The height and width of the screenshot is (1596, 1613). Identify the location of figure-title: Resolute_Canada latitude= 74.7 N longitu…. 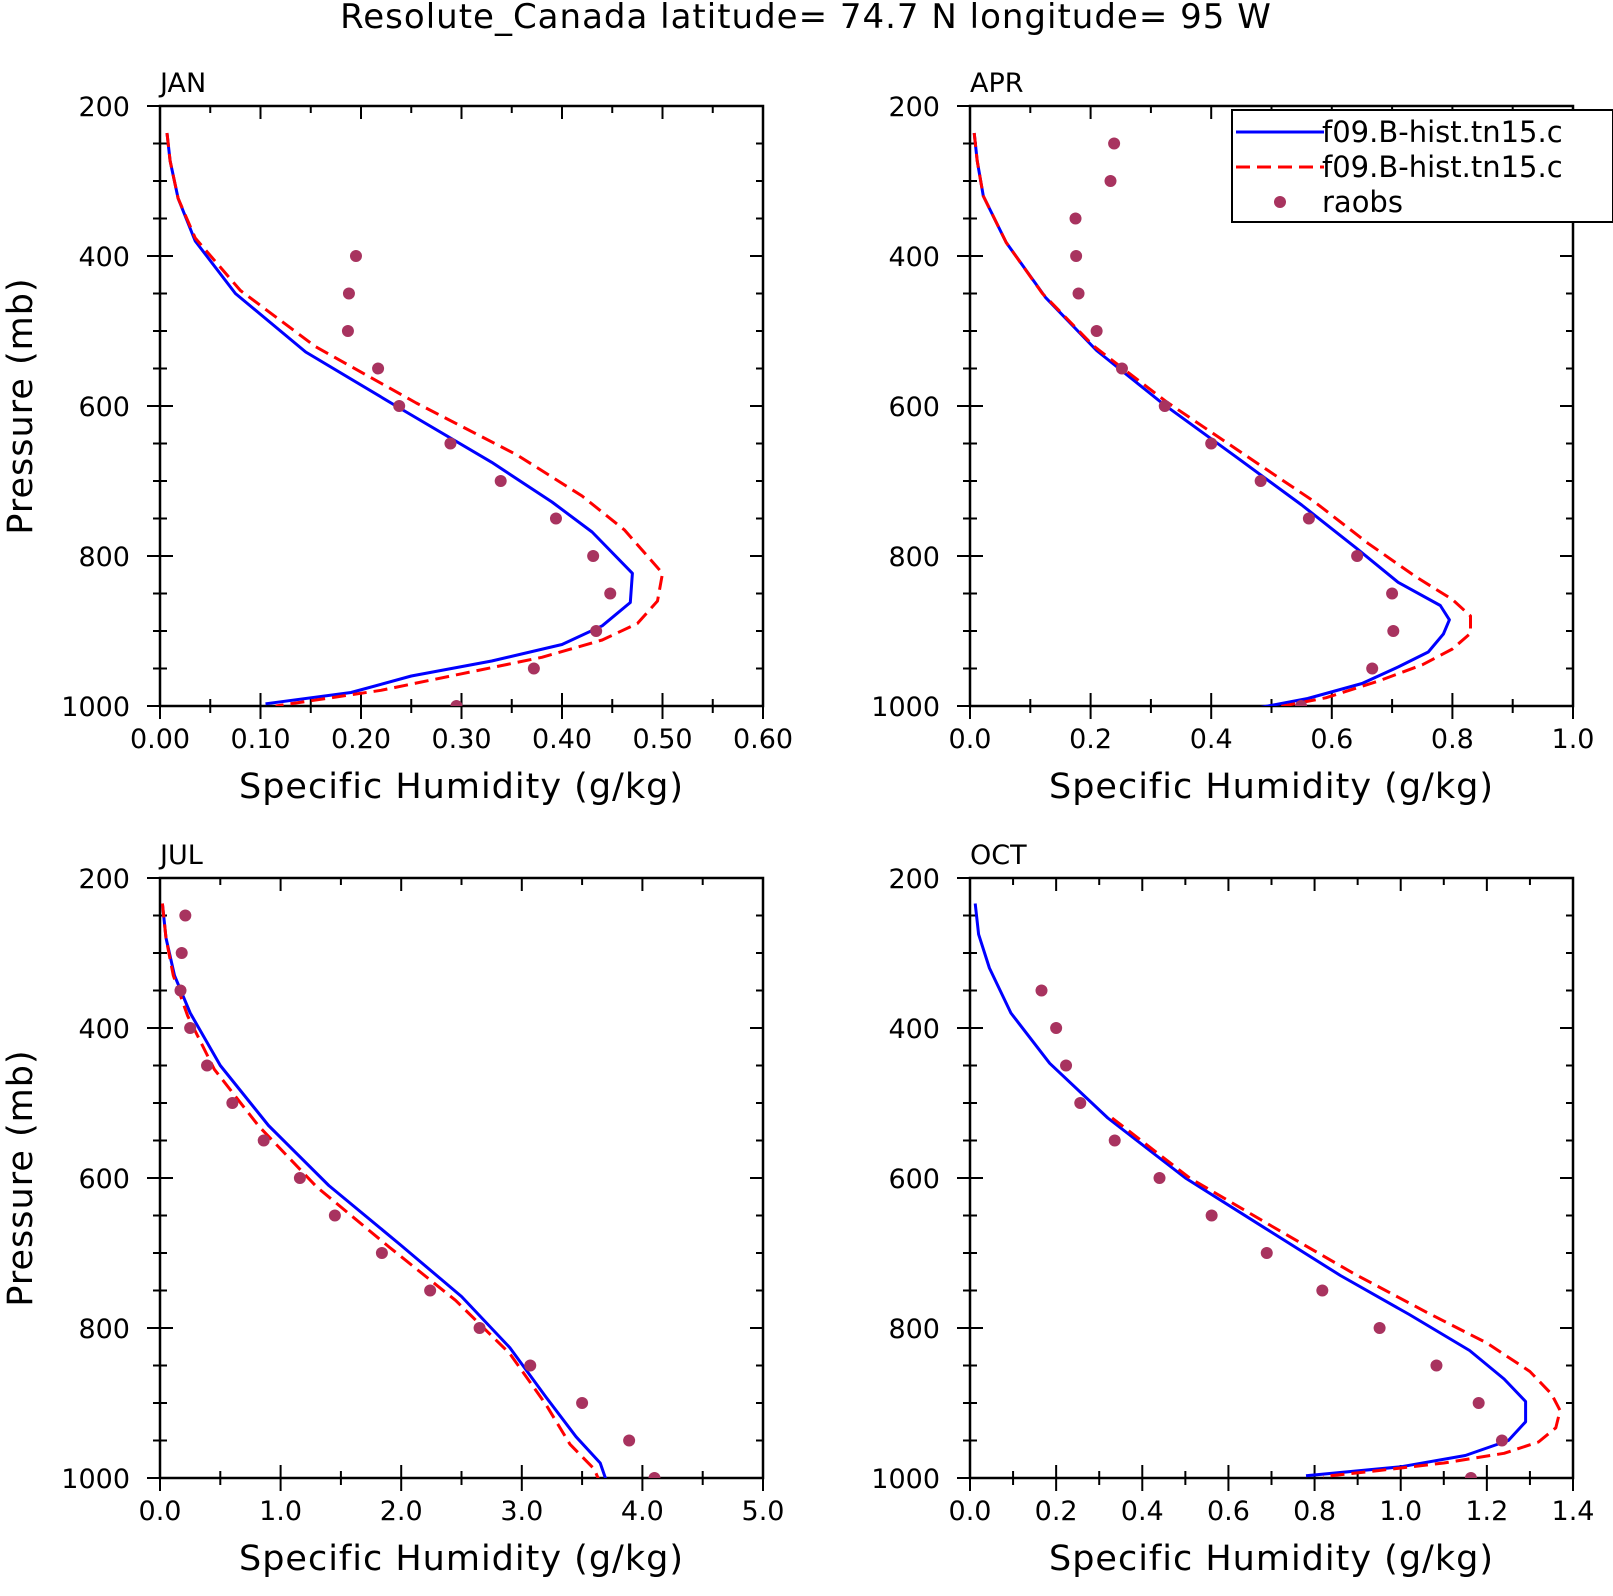
(806, 18).